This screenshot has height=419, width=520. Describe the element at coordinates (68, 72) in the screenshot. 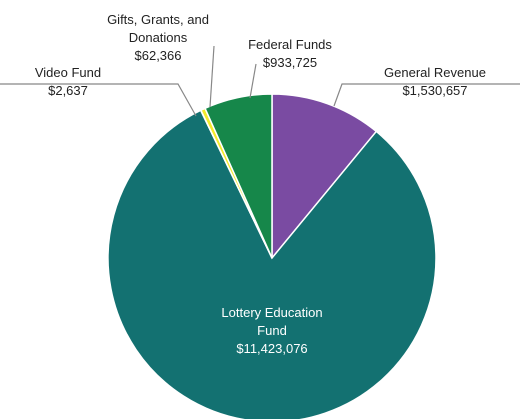

I see `category-label: Video Fund` at that location.